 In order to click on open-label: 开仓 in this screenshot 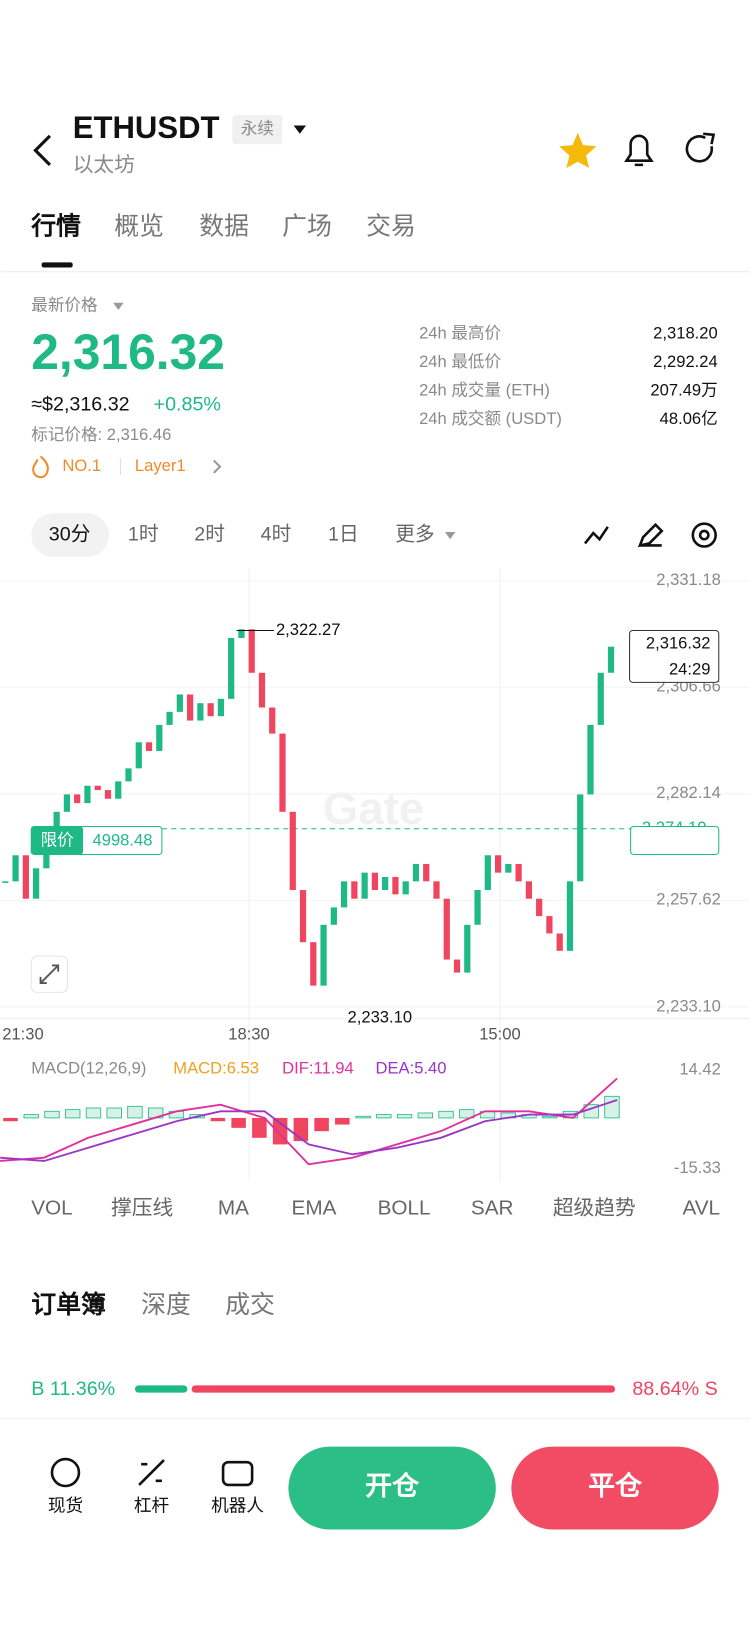, I will do `click(392, 1486)`.